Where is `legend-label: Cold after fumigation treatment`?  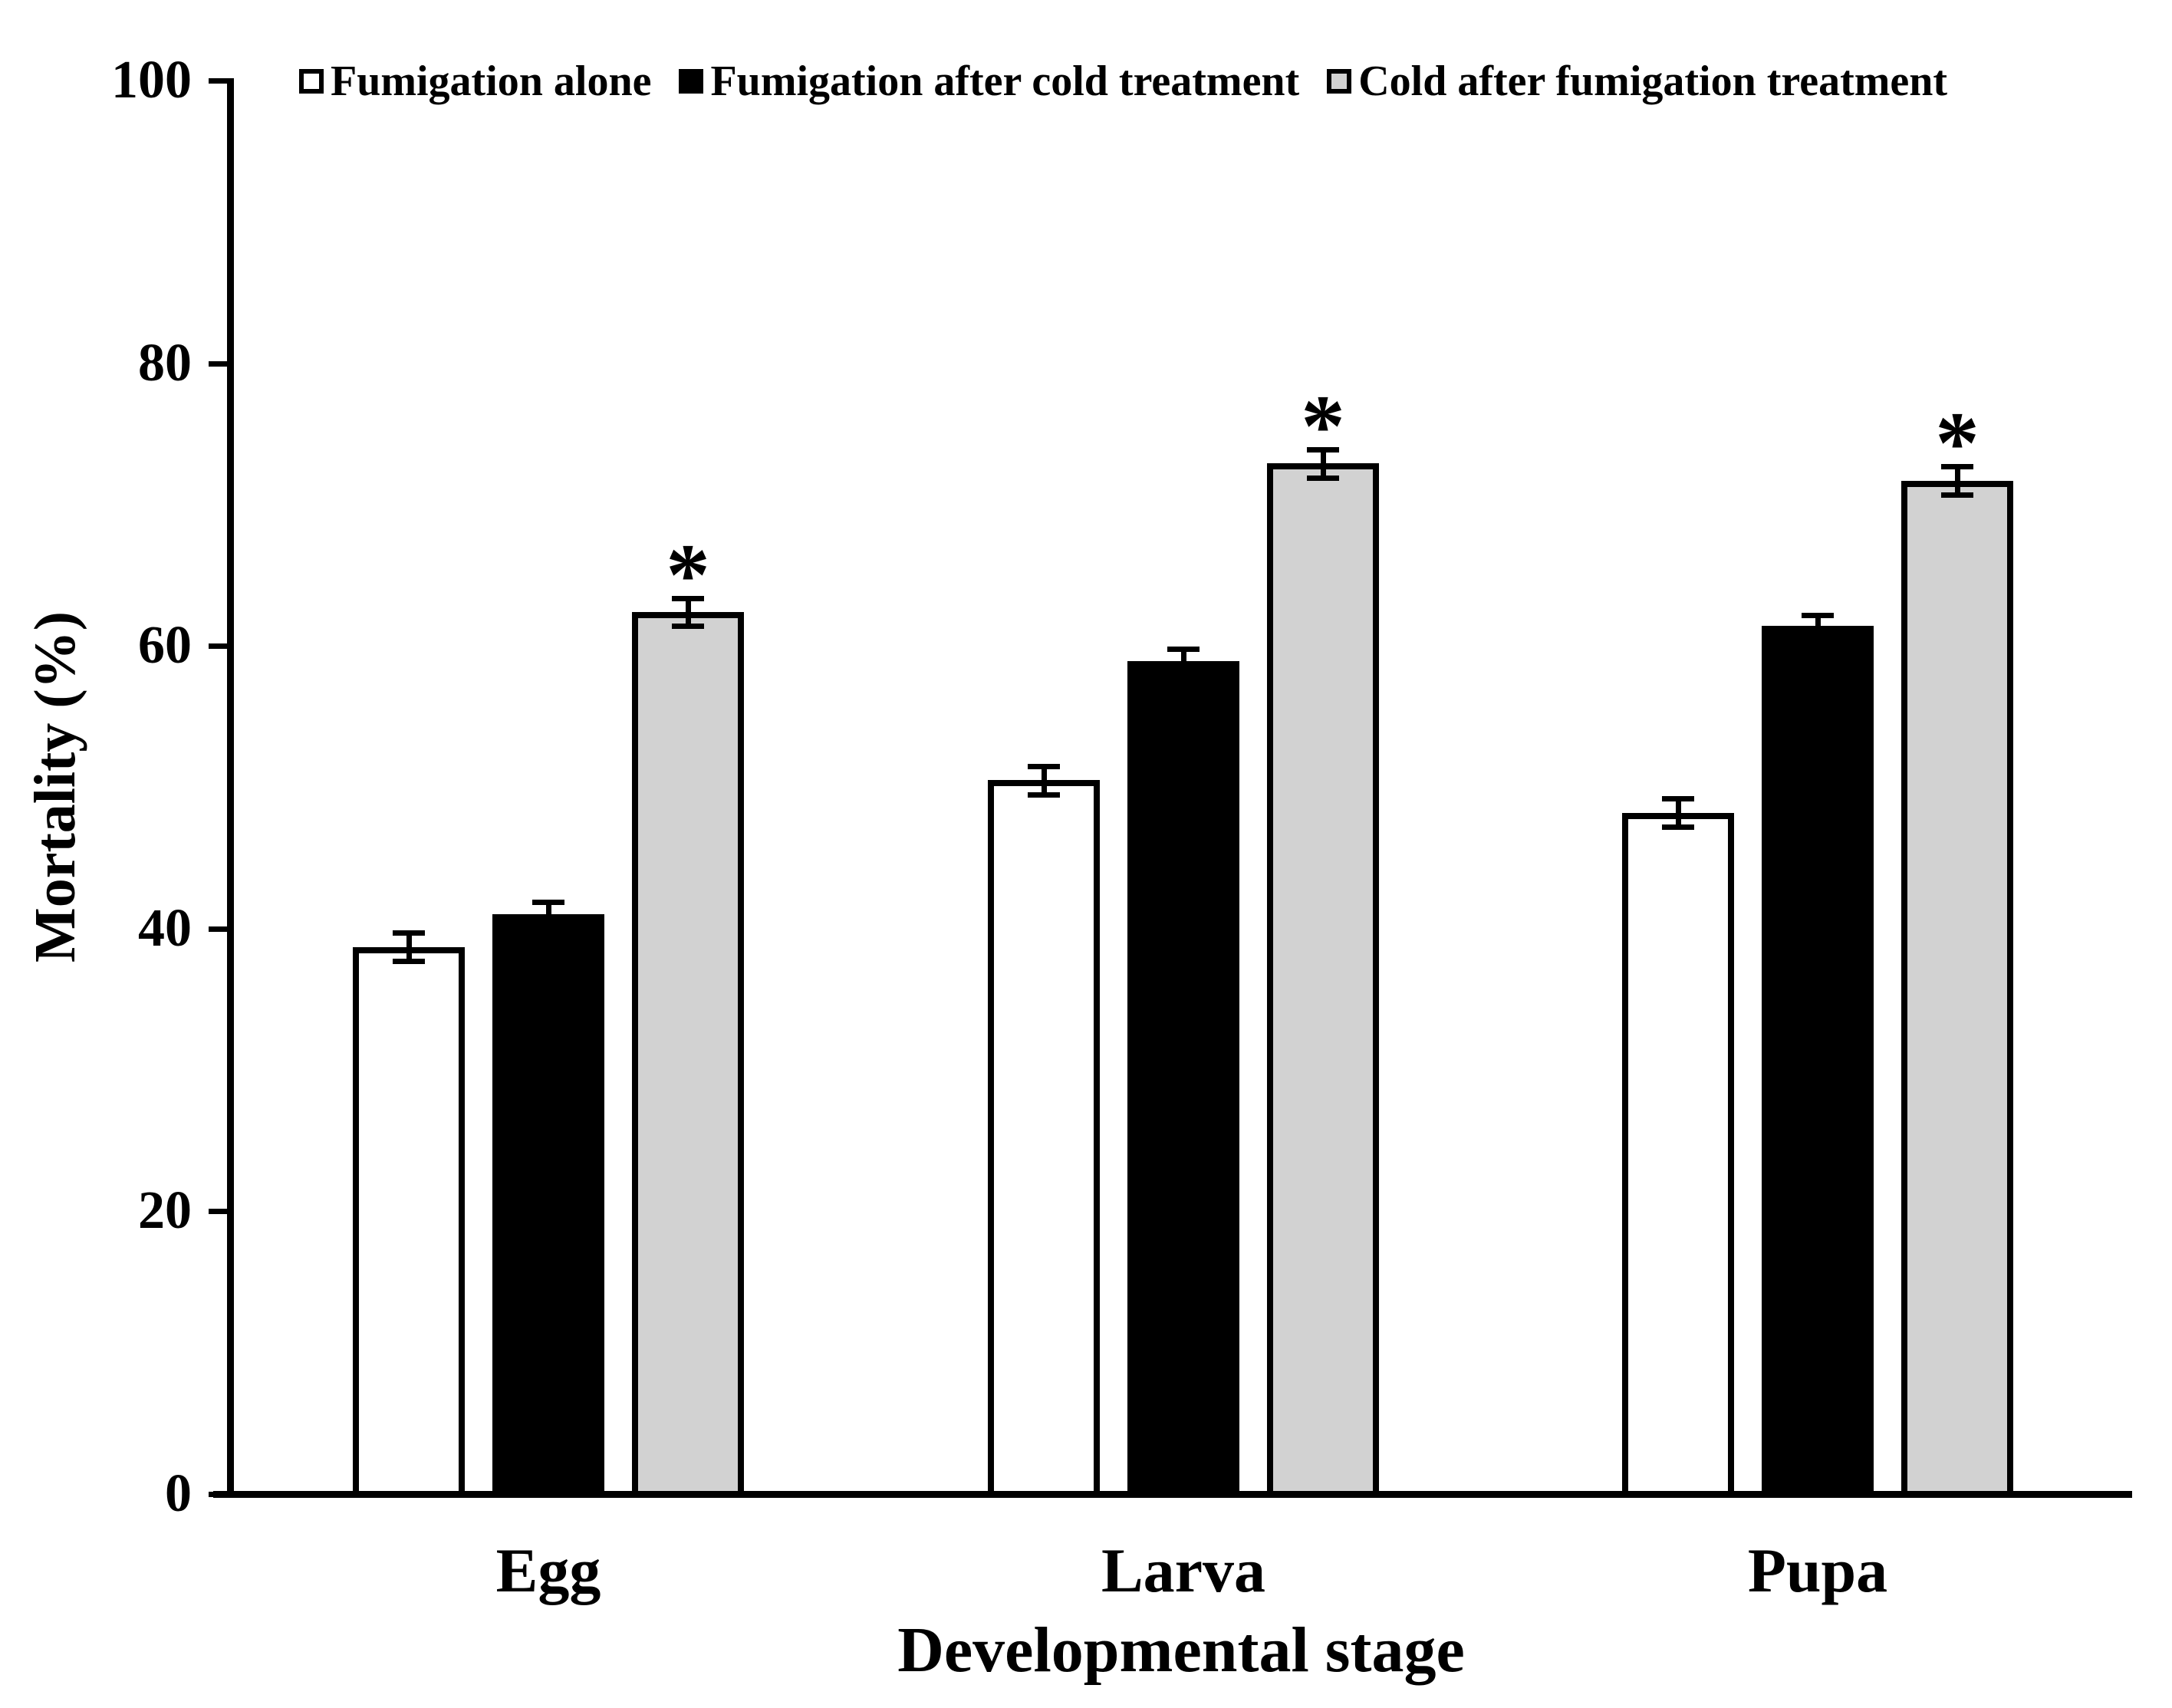
legend-label: Cold after fumigation treatment is located at coordinates (1653, 81).